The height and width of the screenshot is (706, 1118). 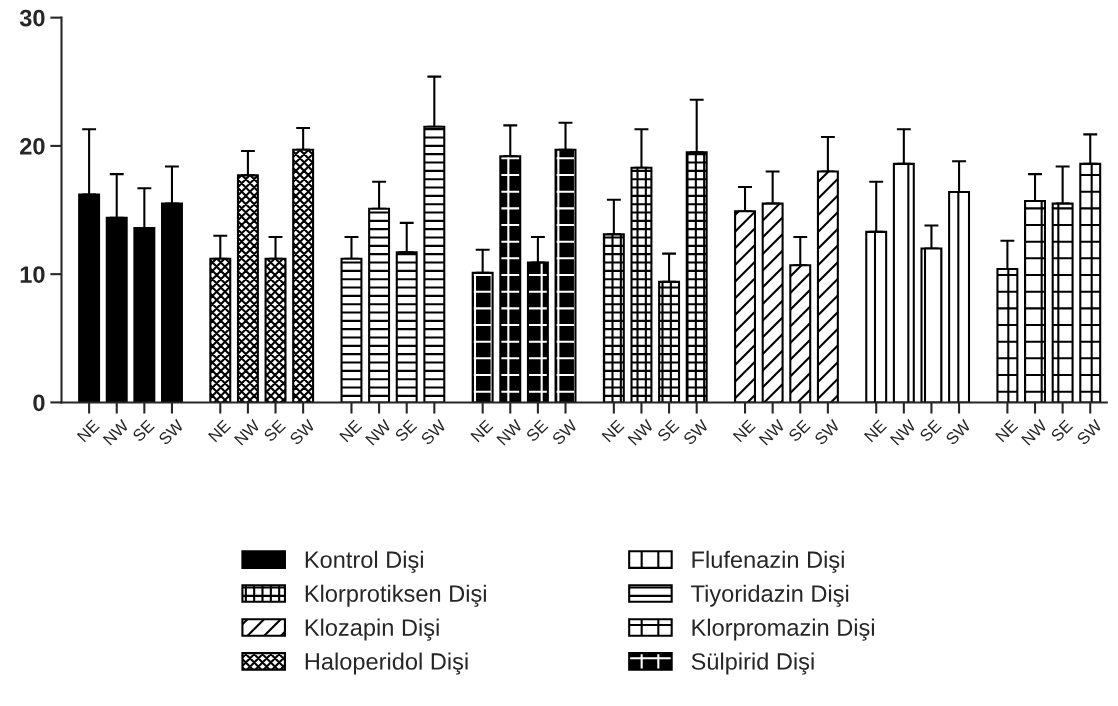 I want to click on legend-label: Tiyoridazin Dişi, so click(x=770, y=595).